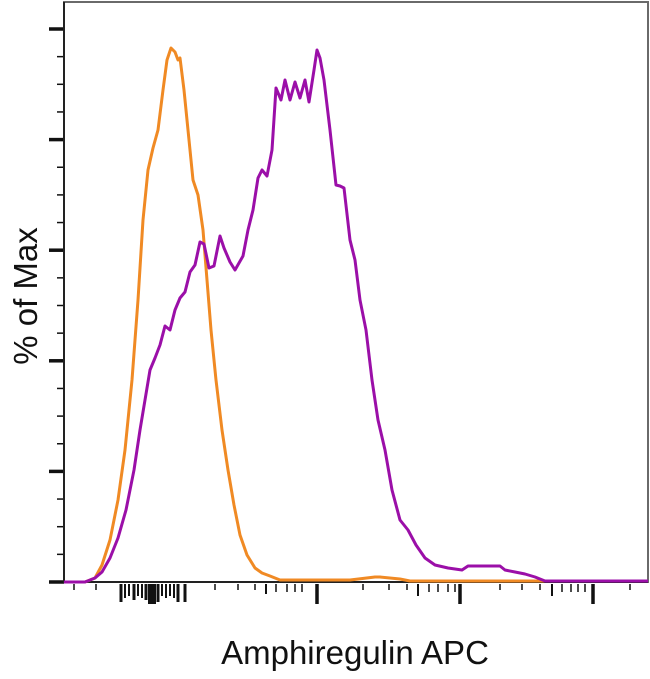  I want to click on y-axis-ticks, so click(56, 305).